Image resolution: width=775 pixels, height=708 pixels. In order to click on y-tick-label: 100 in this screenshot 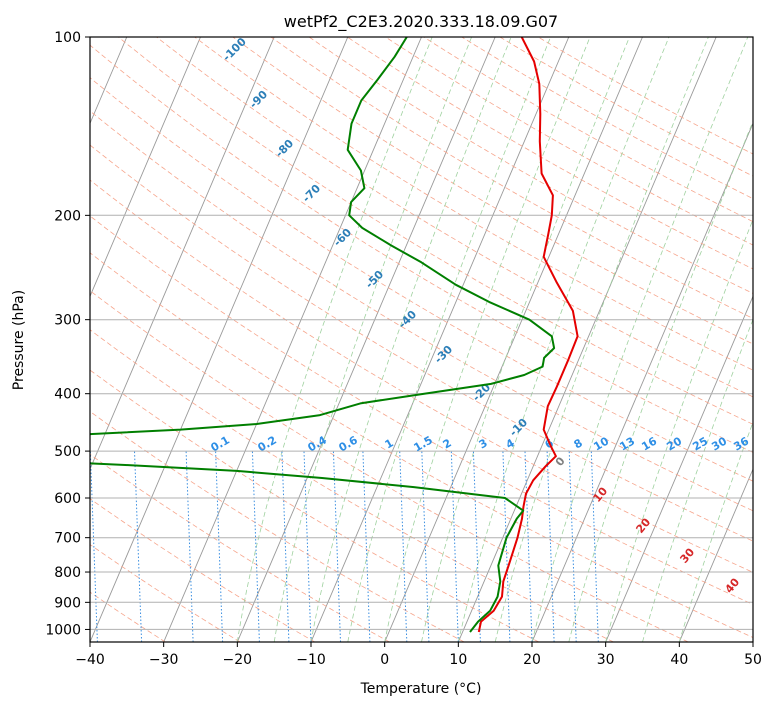, I will do `click(67, 38)`.